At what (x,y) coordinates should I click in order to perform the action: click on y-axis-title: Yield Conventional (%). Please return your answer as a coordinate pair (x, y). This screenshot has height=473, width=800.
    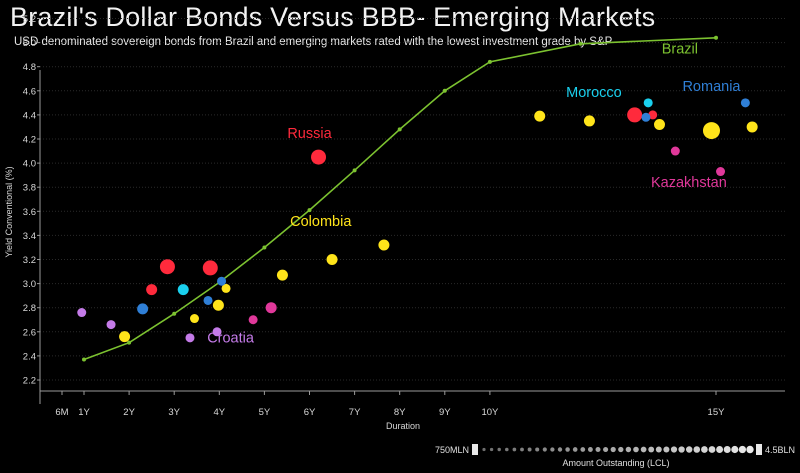
    Looking at the image, I should click on (9, 211).